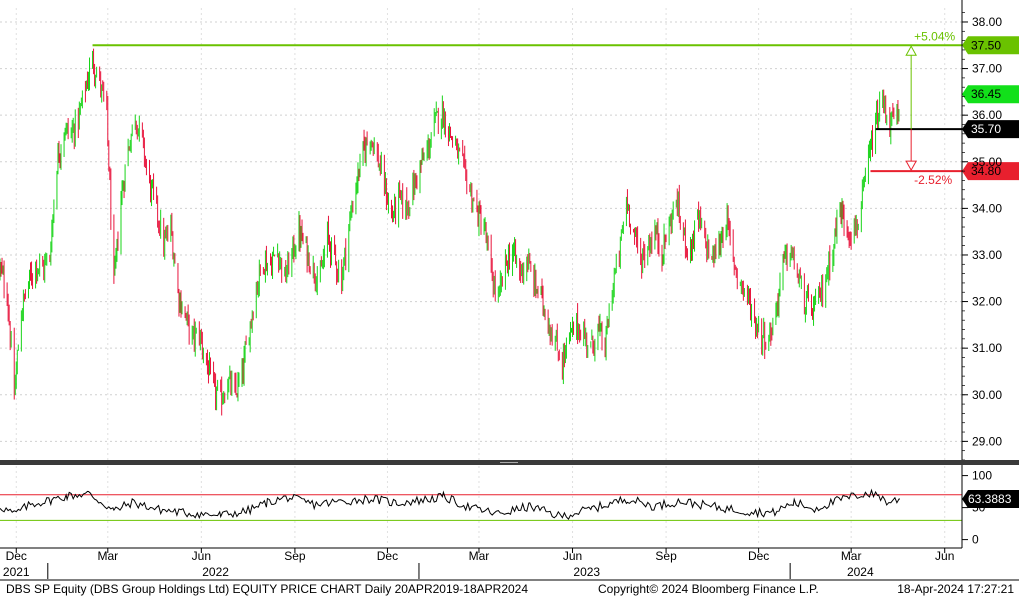 The width and height of the screenshot is (1019, 597). Describe the element at coordinates (986, 171) in the screenshot. I see `low-price-badge-label: 34.80` at that location.